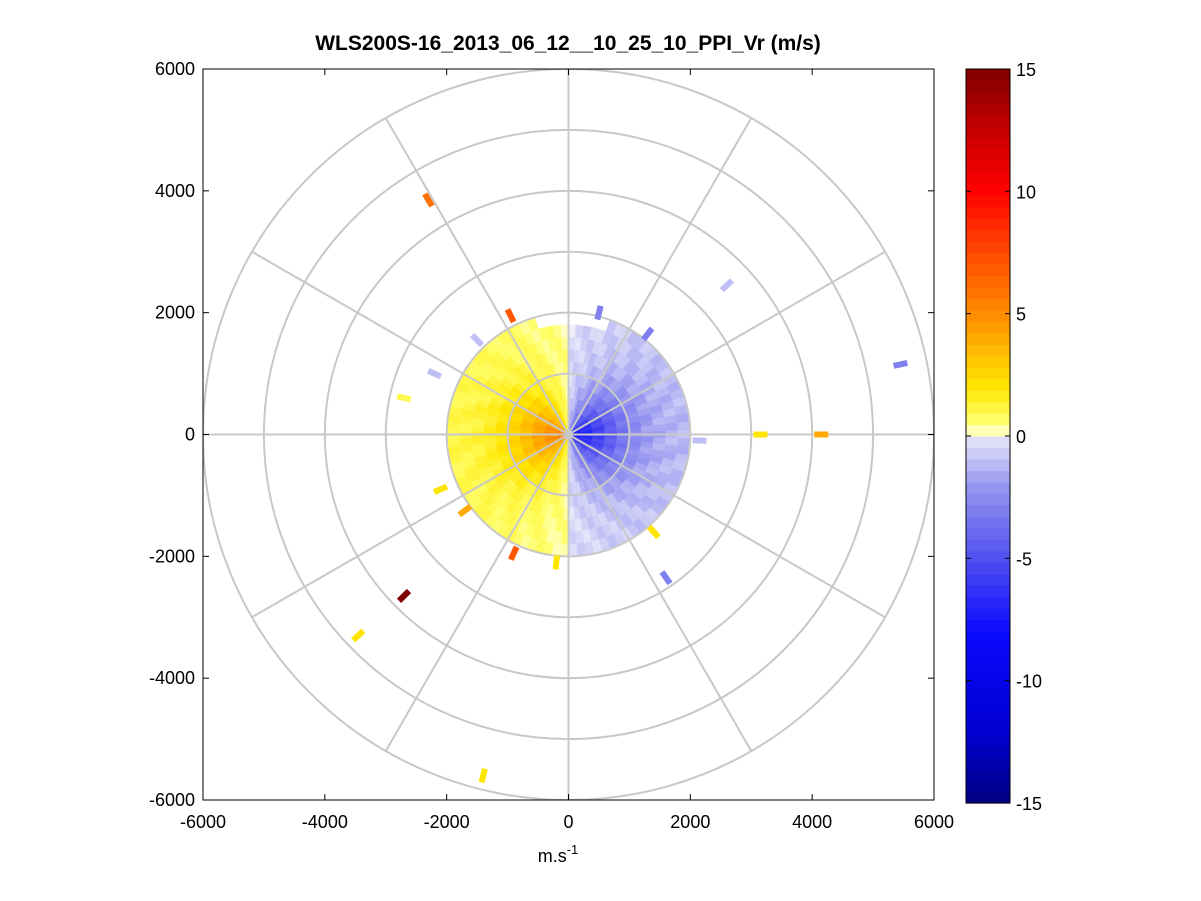  Describe the element at coordinates (1021, 315) in the screenshot. I see `colorbar-tick-label: 5` at that location.